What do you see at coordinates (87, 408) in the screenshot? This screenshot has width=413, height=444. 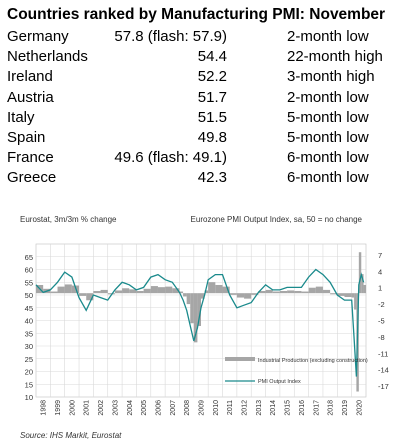 I see `x-tick-label: 2001` at bounding box center [87, 408].